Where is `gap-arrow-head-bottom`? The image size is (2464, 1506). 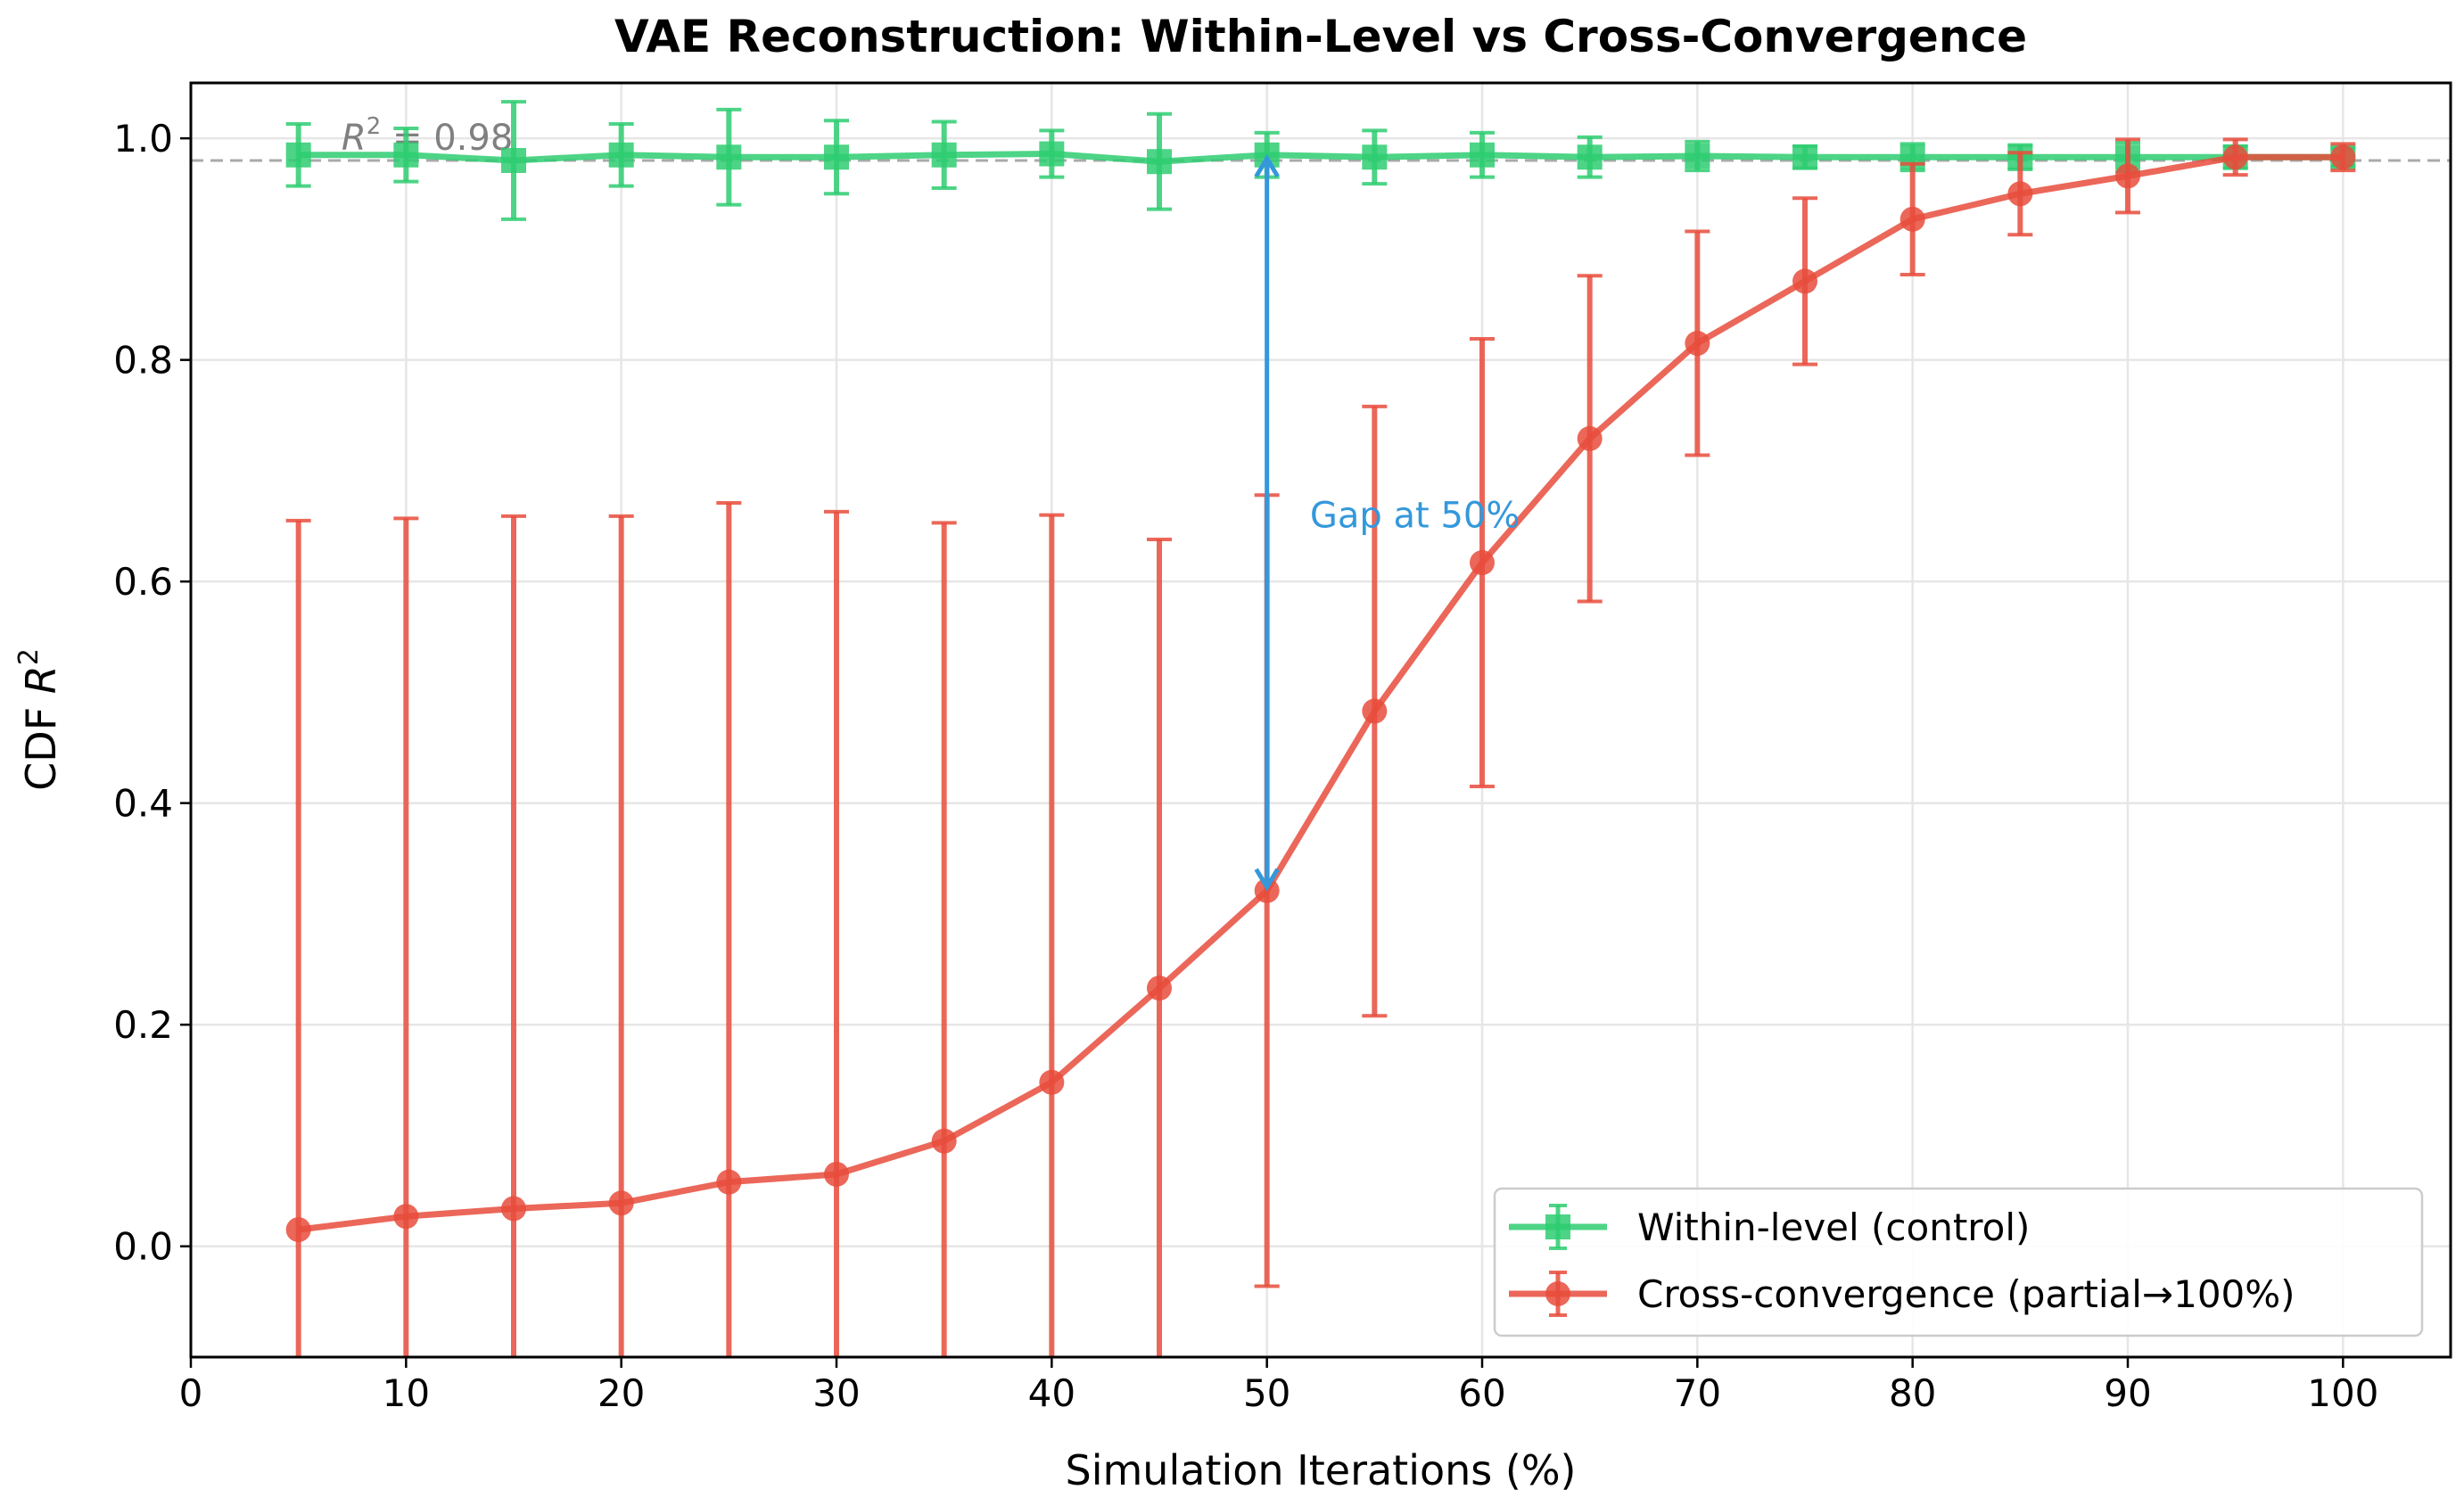
gap-arrow-head-bottom is located at coordinates (1267, 880).